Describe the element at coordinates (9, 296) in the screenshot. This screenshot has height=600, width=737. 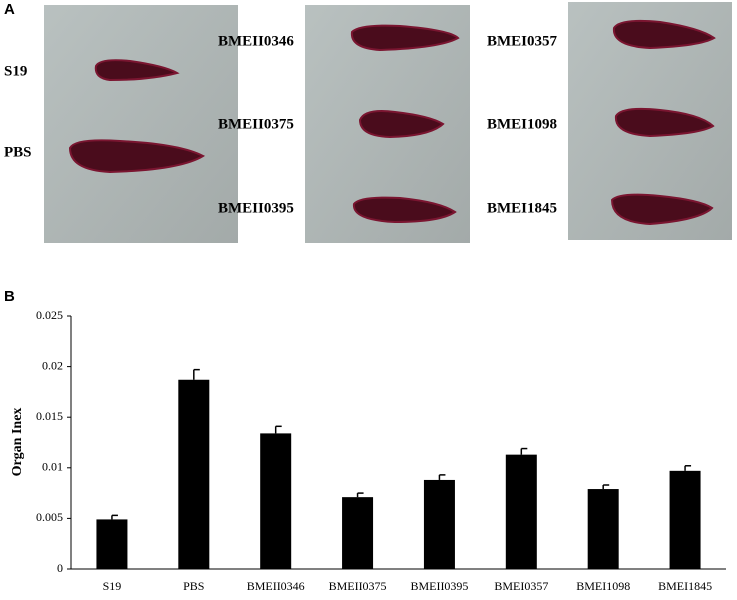
I see `panel-label: B` at that location.